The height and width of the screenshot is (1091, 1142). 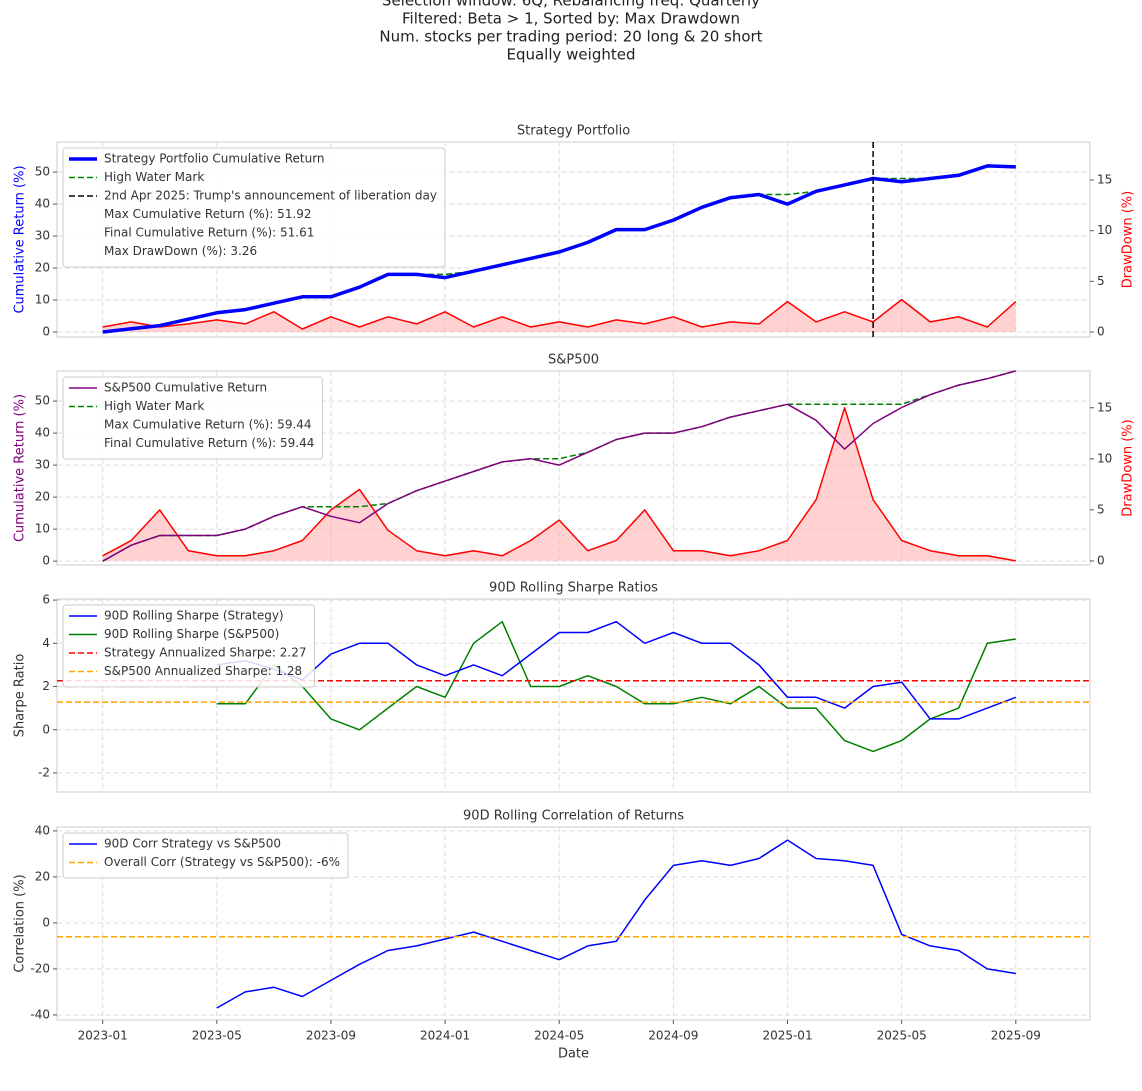 What do you see at coordinates (20, 696) in the screenshot?
I see `y-axis-label: Sharpe Ratio` at bounding box center [20, 696].